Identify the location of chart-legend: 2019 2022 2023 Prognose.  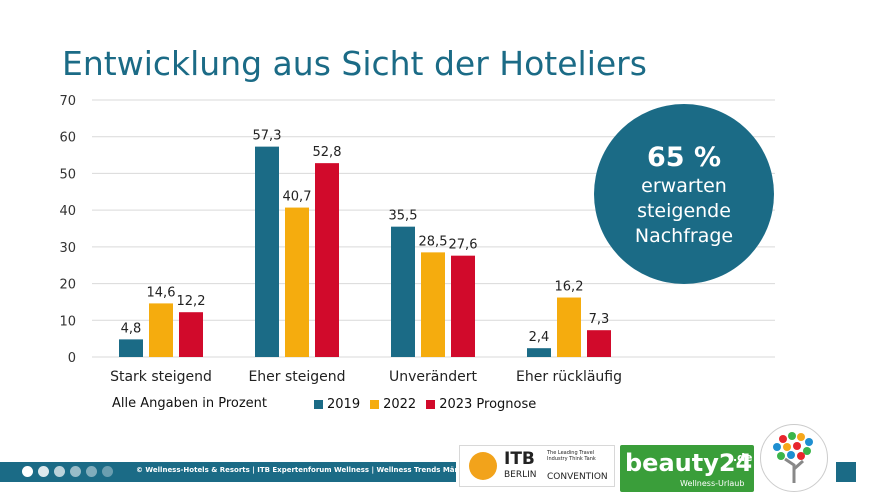
(430, 404).